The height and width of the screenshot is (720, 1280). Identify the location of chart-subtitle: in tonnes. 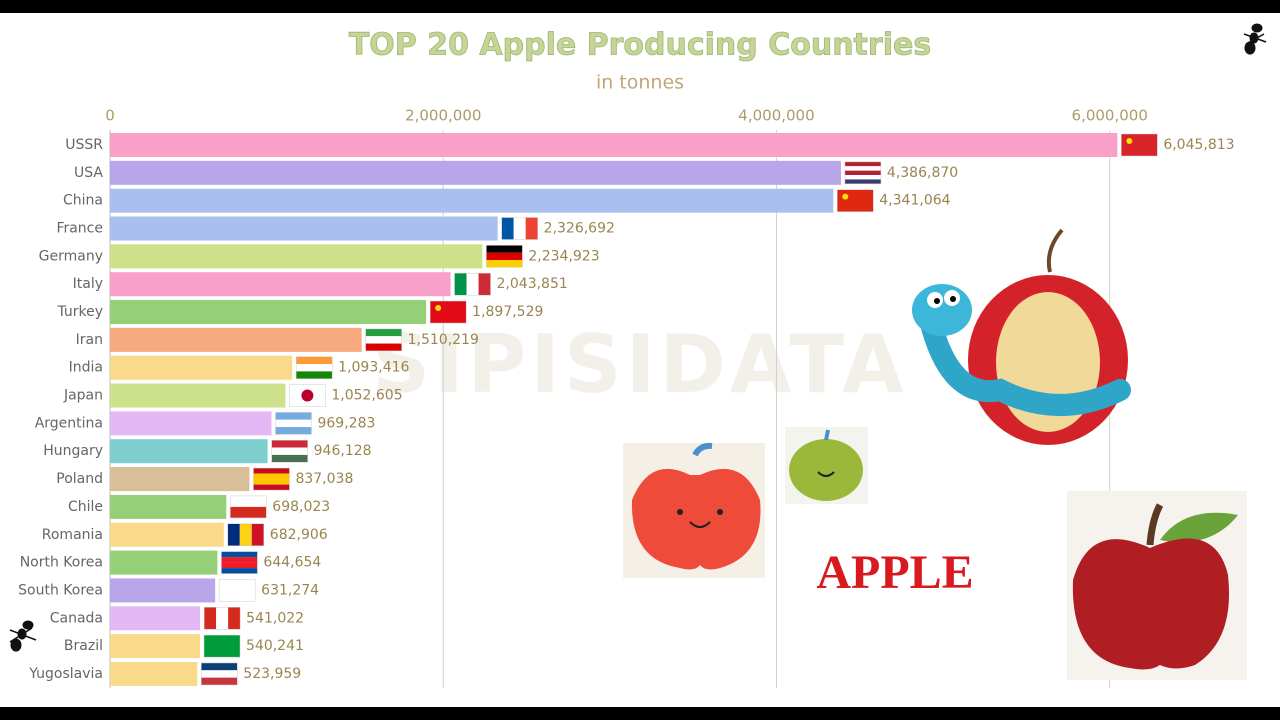
(640, 83).